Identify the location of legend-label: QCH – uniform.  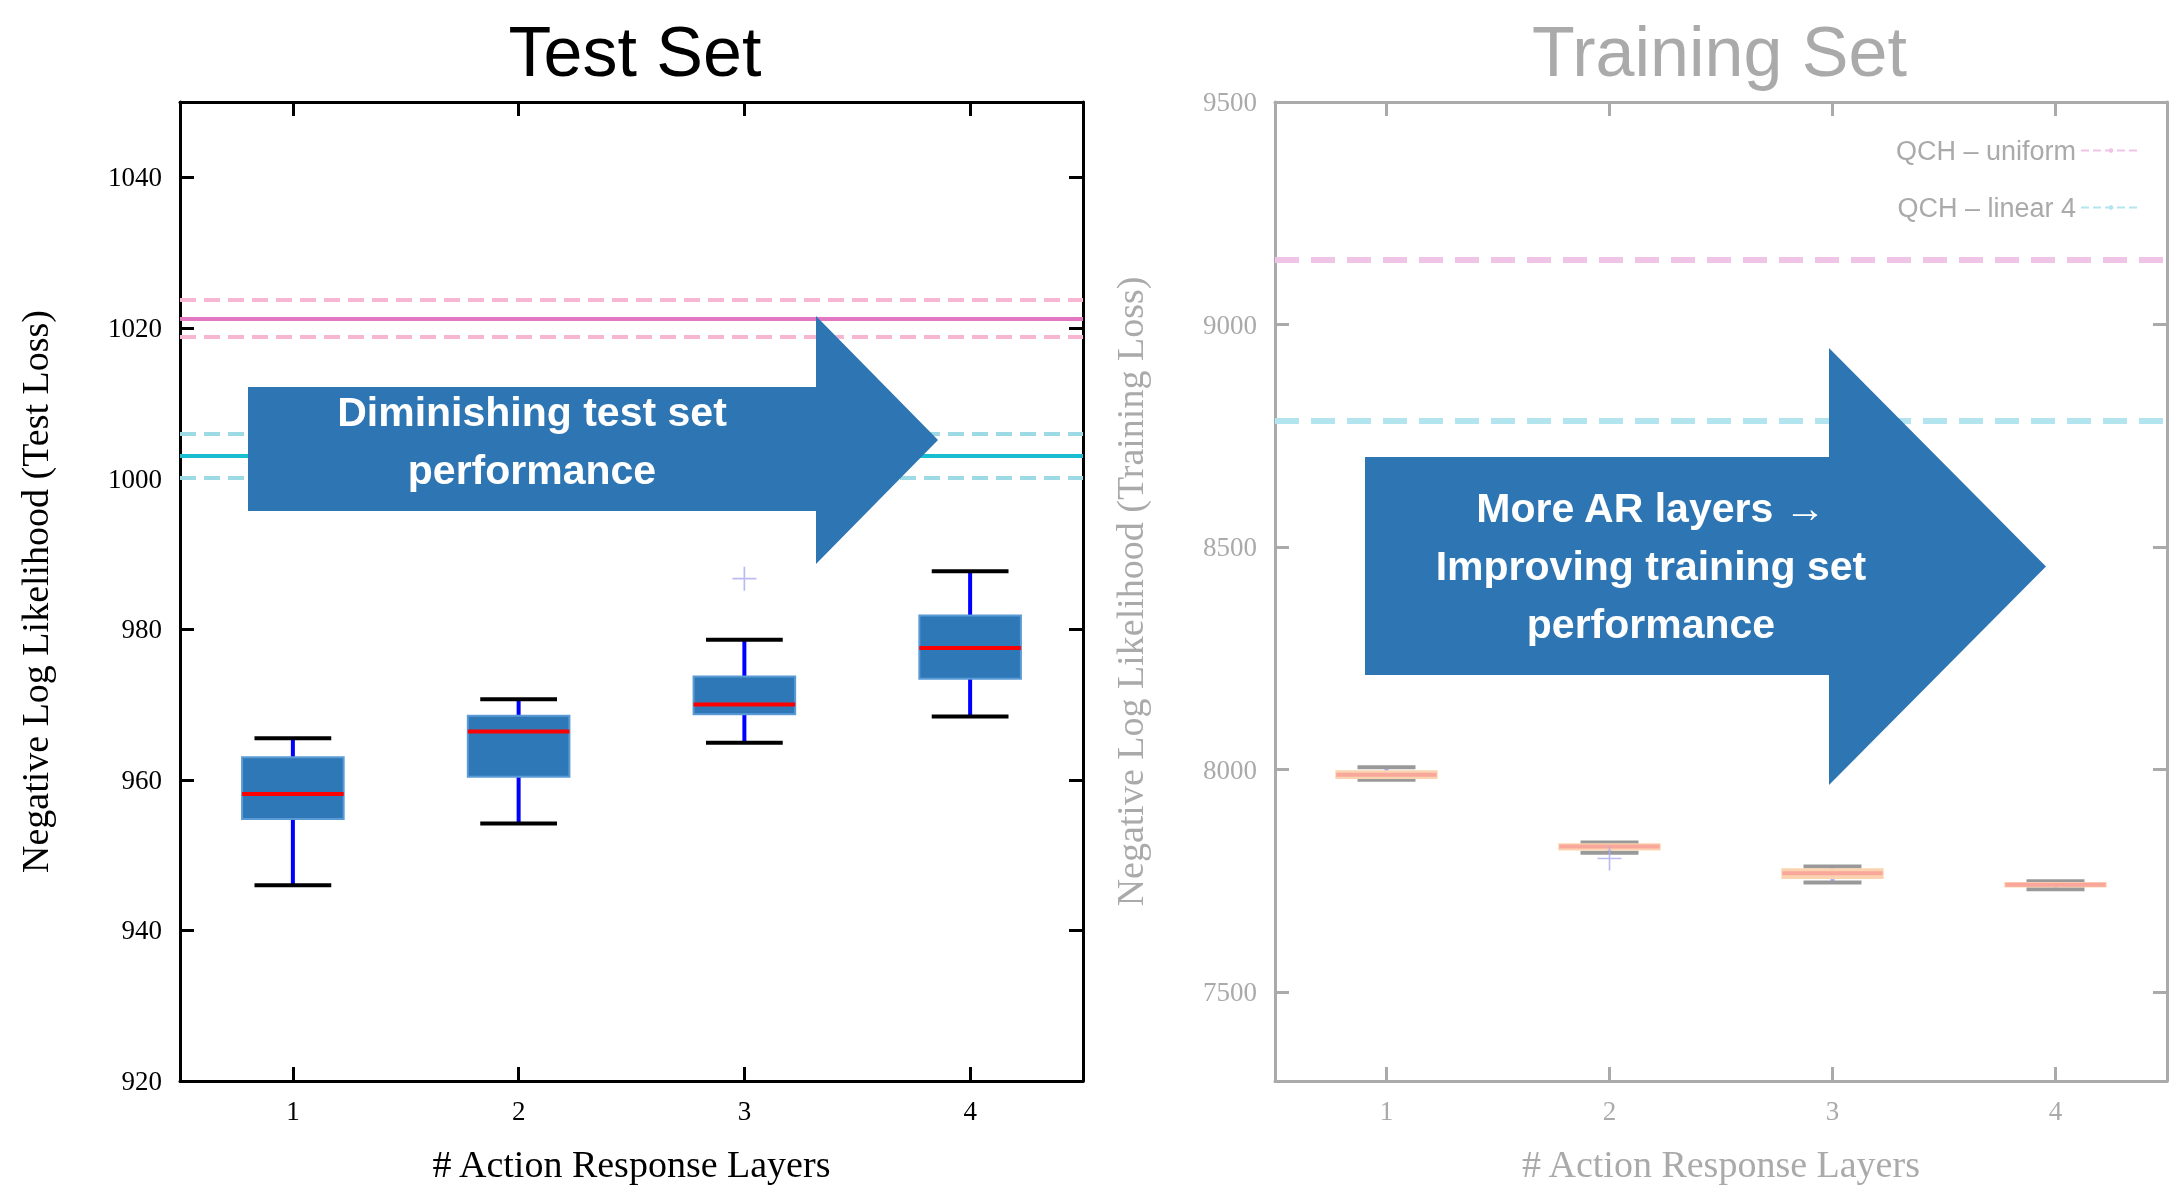
(1985, 150).